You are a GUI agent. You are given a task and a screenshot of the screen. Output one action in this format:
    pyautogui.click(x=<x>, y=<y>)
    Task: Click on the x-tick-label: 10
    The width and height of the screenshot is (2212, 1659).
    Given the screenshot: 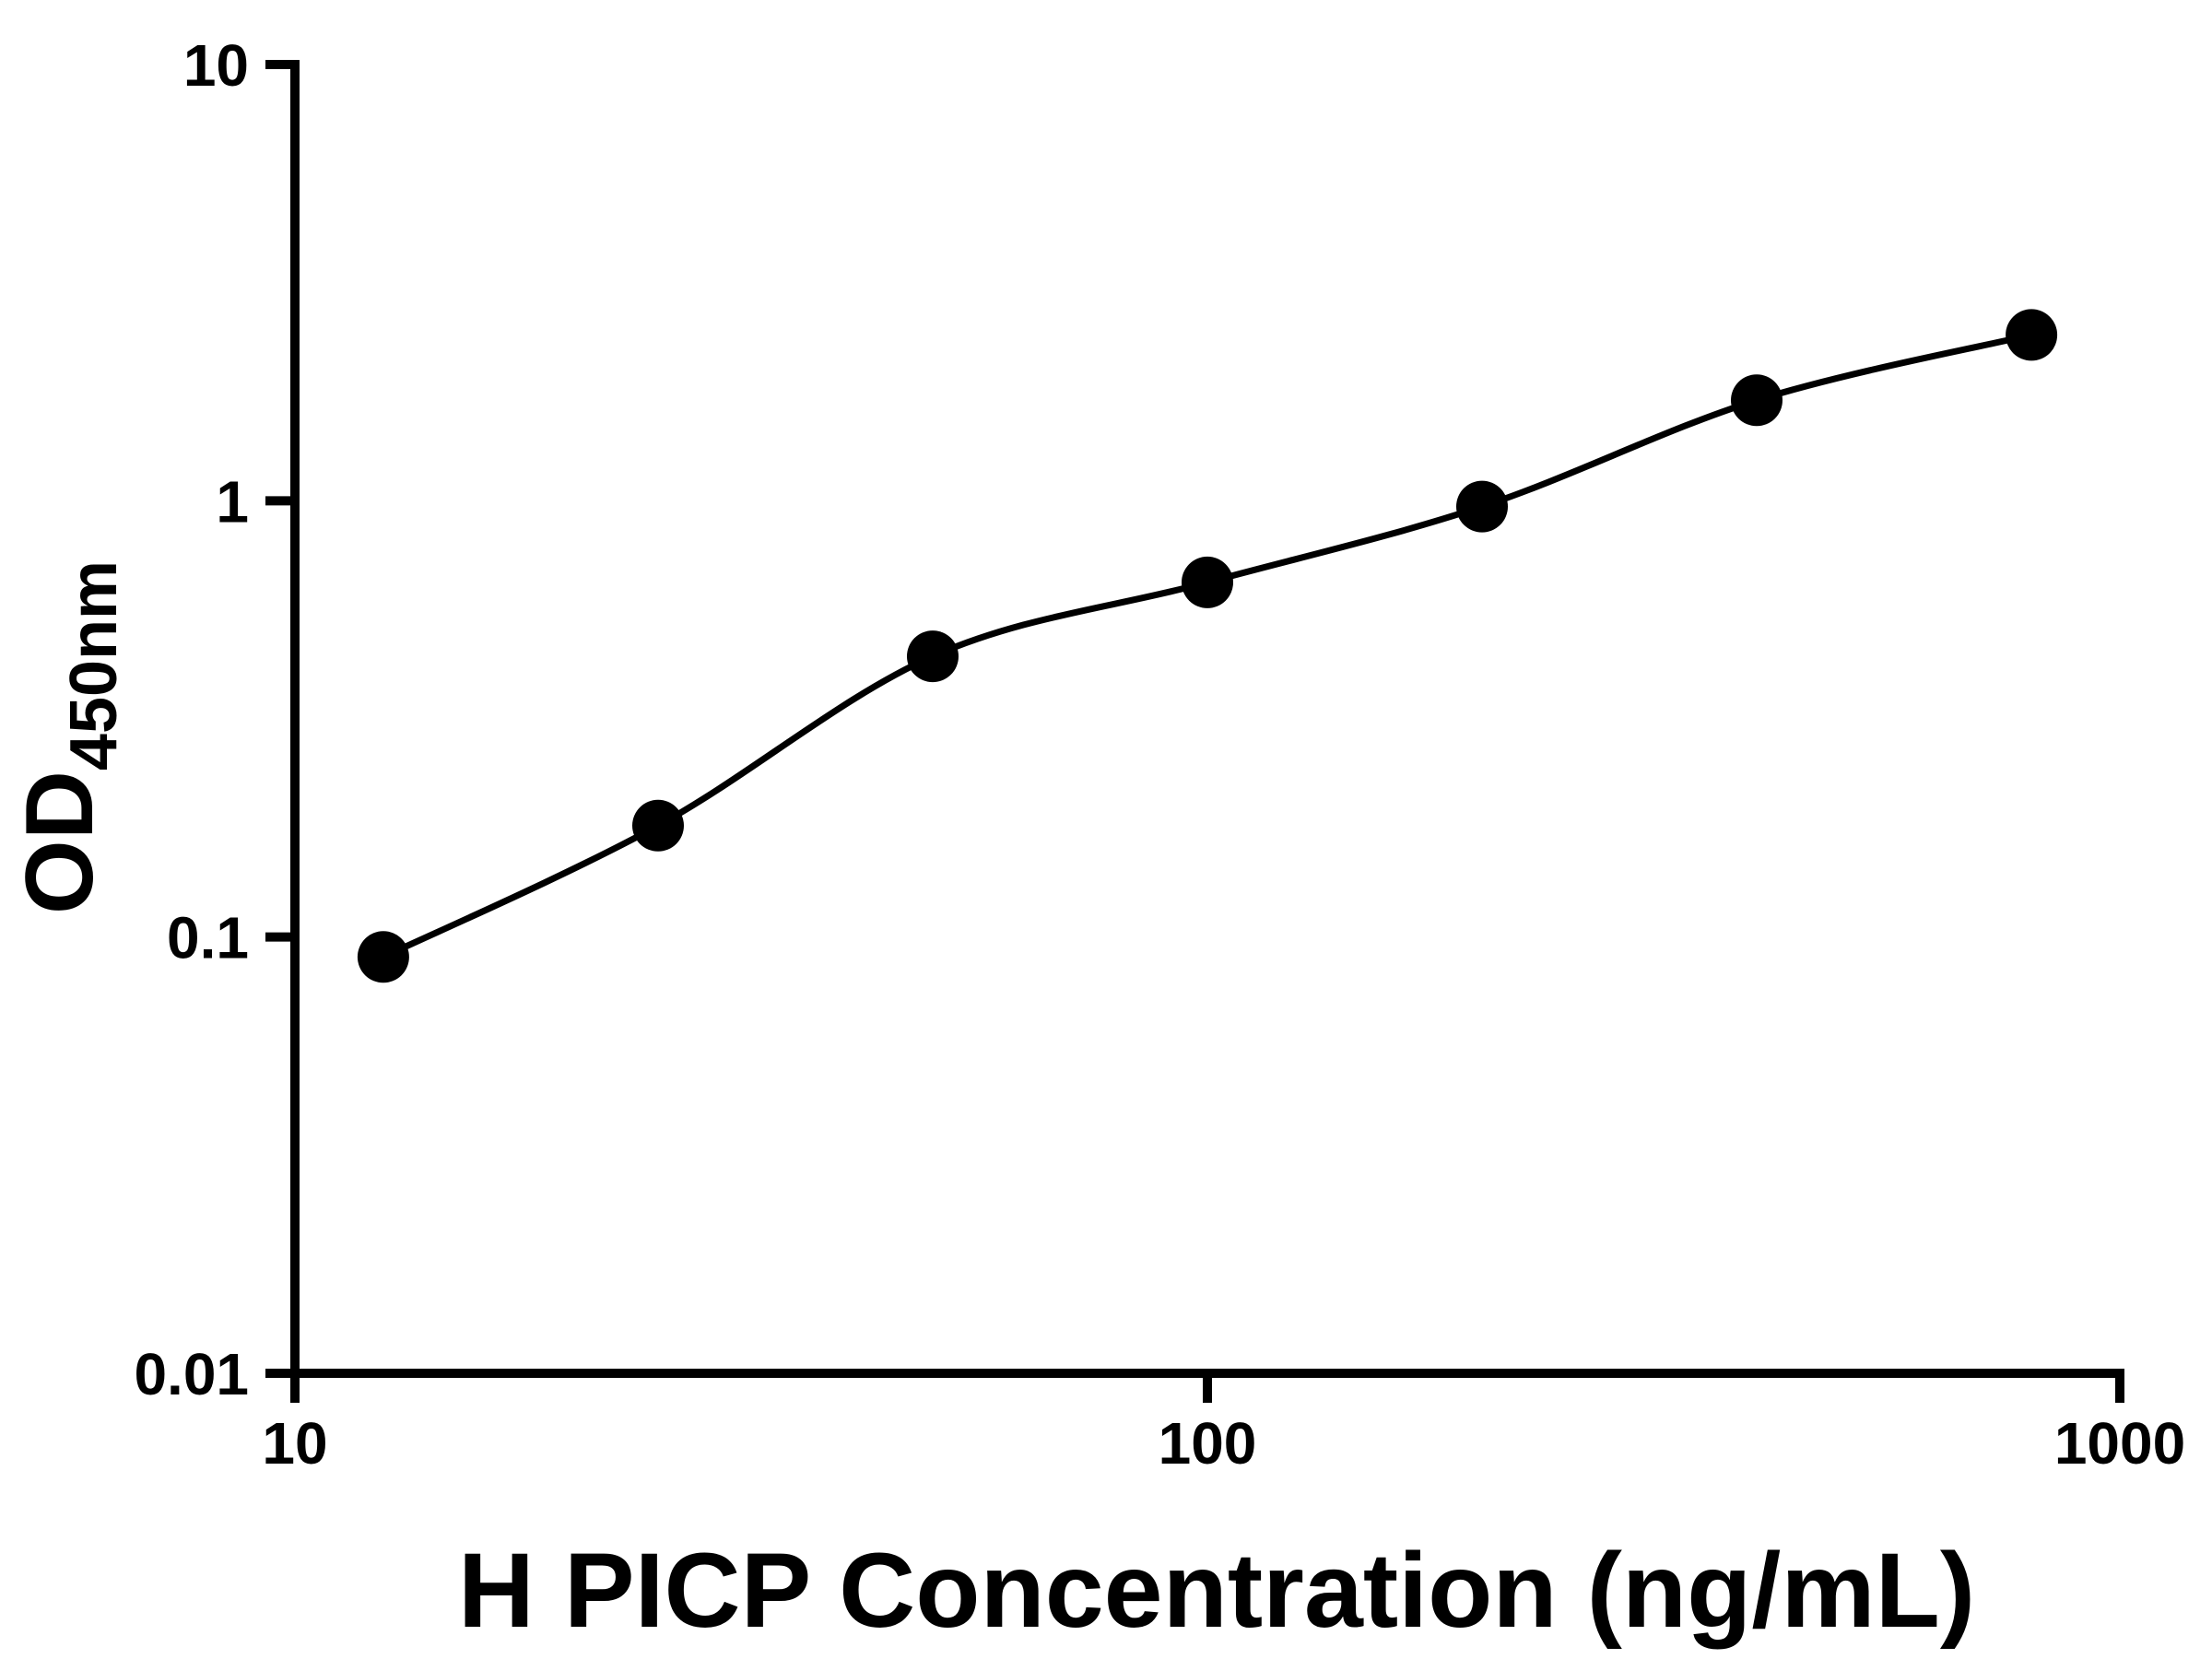 What is the action you would take?
    pyautogui.click(x=294, y=1443)
    